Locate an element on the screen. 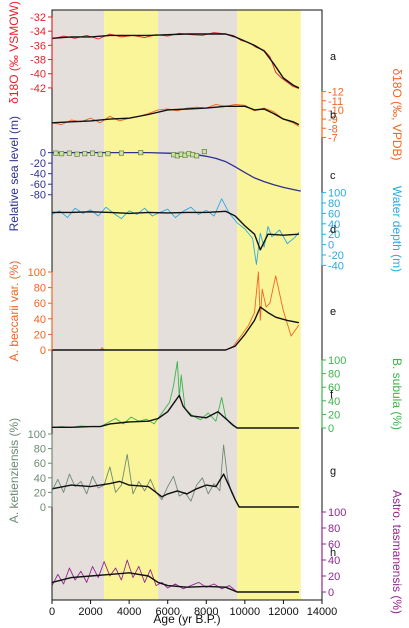 The width and height of the screenshot is (409, 628). panel-g-tick-label: 20 is located at coordinates (40, 493).